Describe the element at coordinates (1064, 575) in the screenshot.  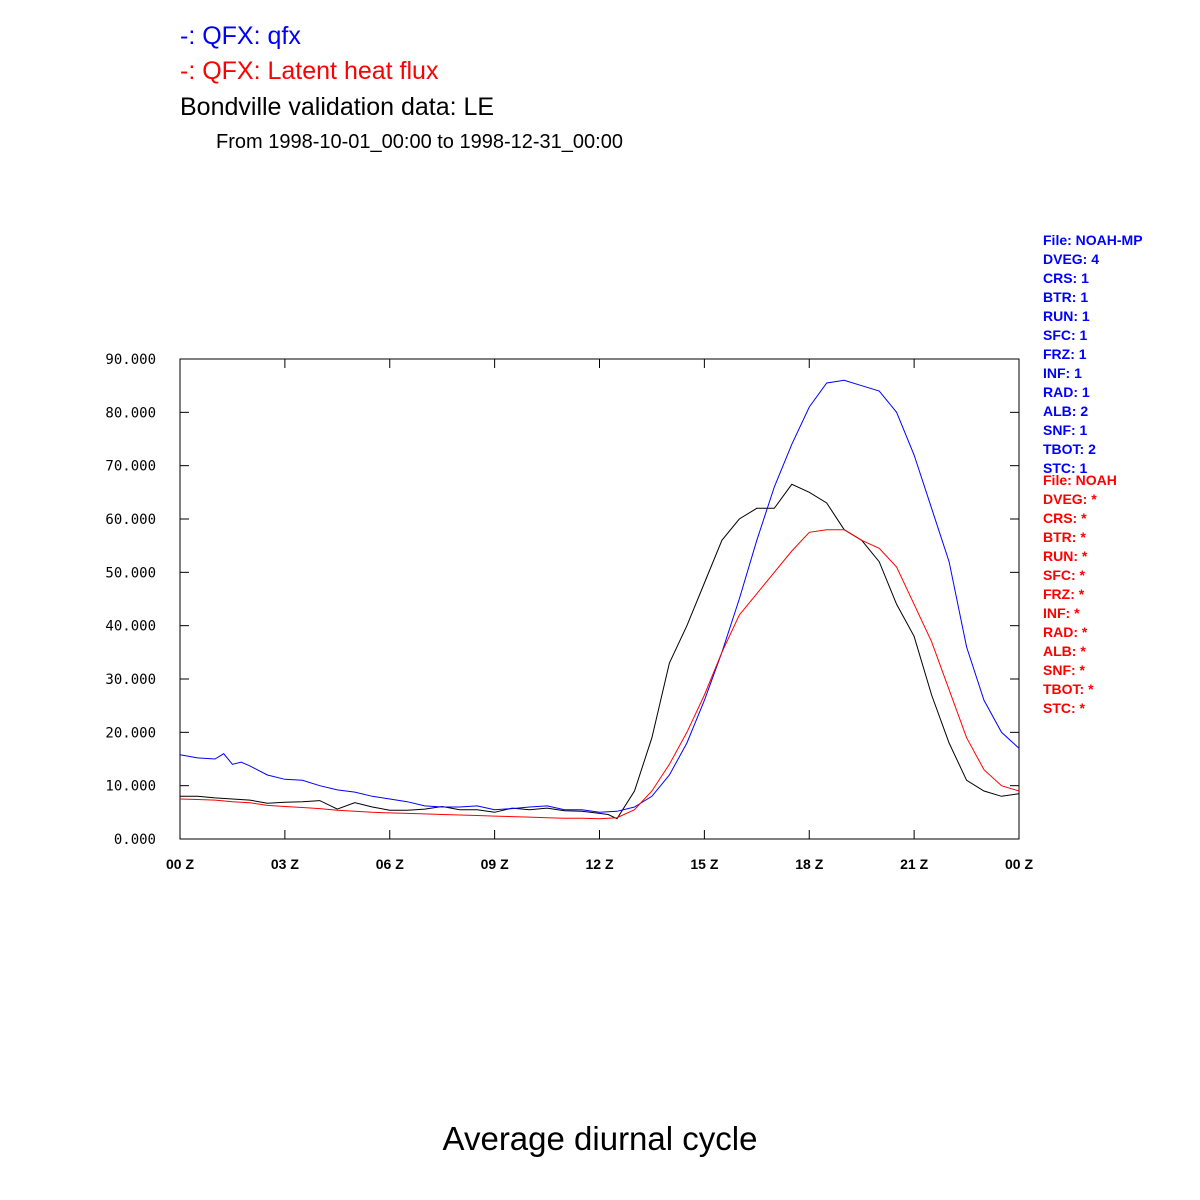
I see `noah-setting-line: SFC: *` at that location.